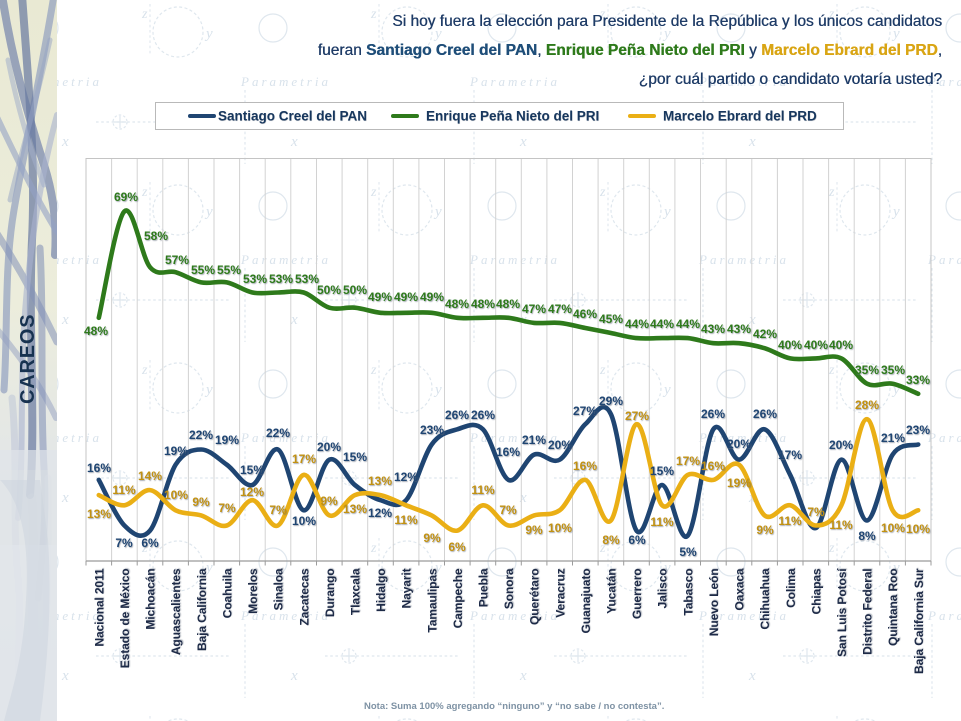 This screenshot has height=721, width=961. Describe the element at coordinates (535, 597) in the screenshot. I see `svg-text: Querétaro` at that location.